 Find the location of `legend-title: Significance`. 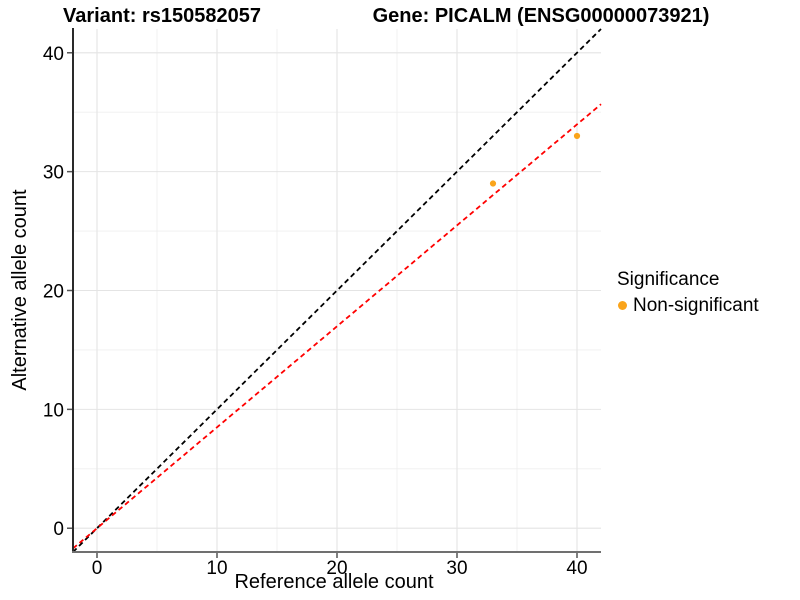

legend-title: Significance is located at coordinates (668, 279).